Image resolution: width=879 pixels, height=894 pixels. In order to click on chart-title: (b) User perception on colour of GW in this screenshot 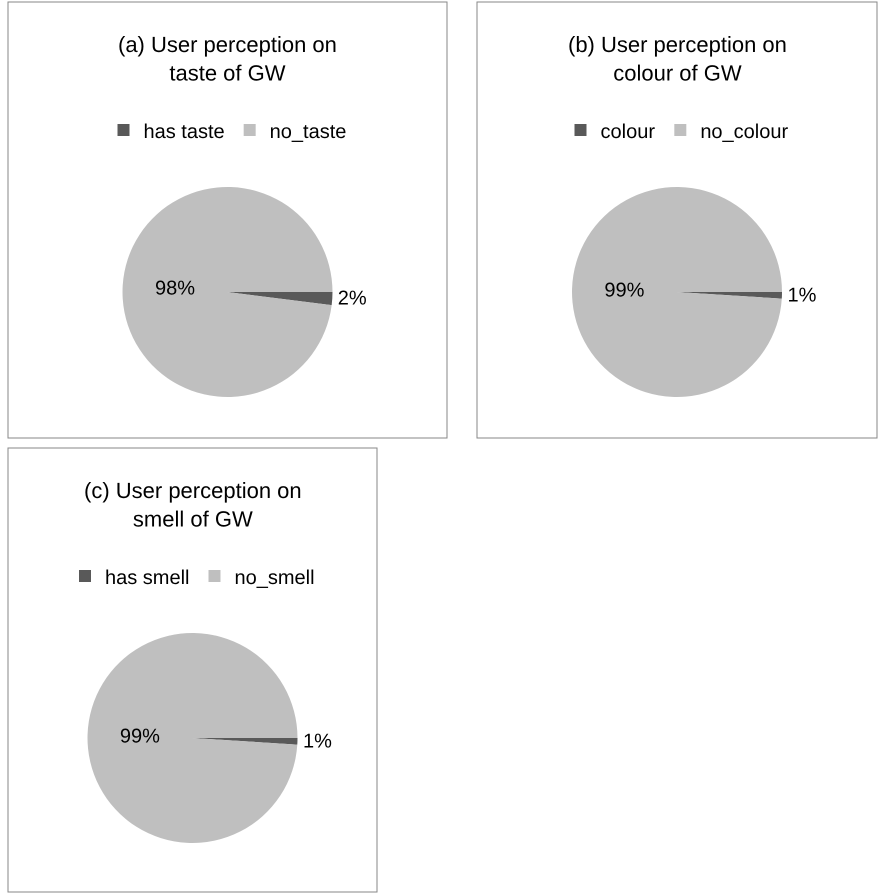, I will do `click(677, 59)`.